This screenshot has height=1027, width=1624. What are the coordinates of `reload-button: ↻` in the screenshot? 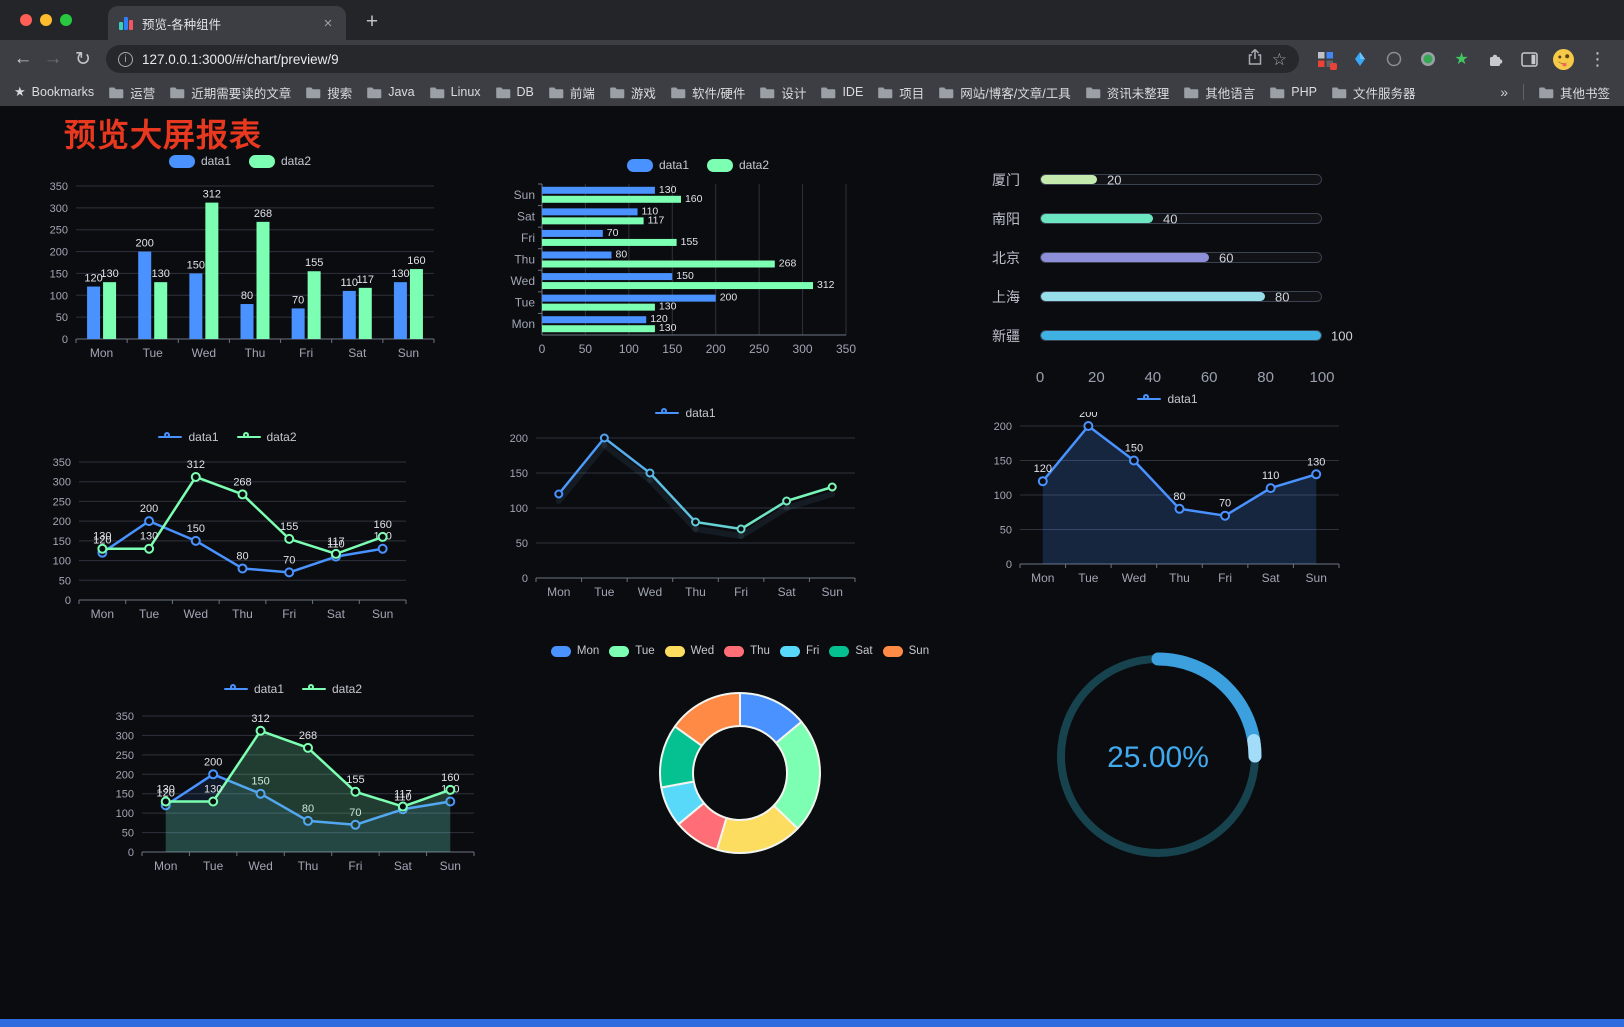 It's located at (83, 59).